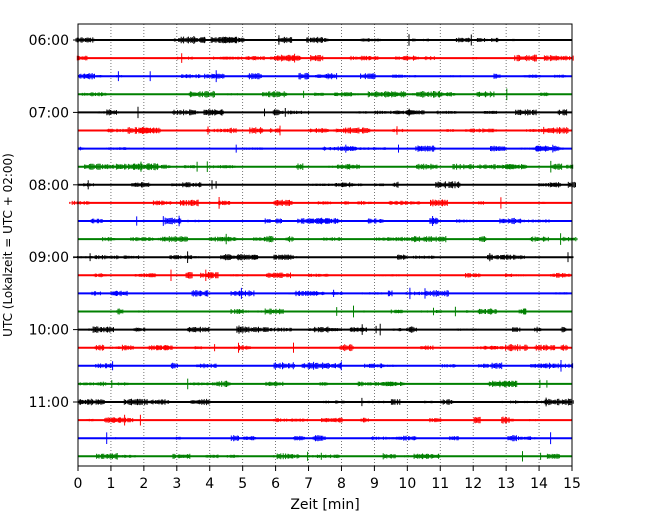 Image resolution: width=650 pixels, height=520 pixels. I want to click on trace-06:30, so click(325, 76).